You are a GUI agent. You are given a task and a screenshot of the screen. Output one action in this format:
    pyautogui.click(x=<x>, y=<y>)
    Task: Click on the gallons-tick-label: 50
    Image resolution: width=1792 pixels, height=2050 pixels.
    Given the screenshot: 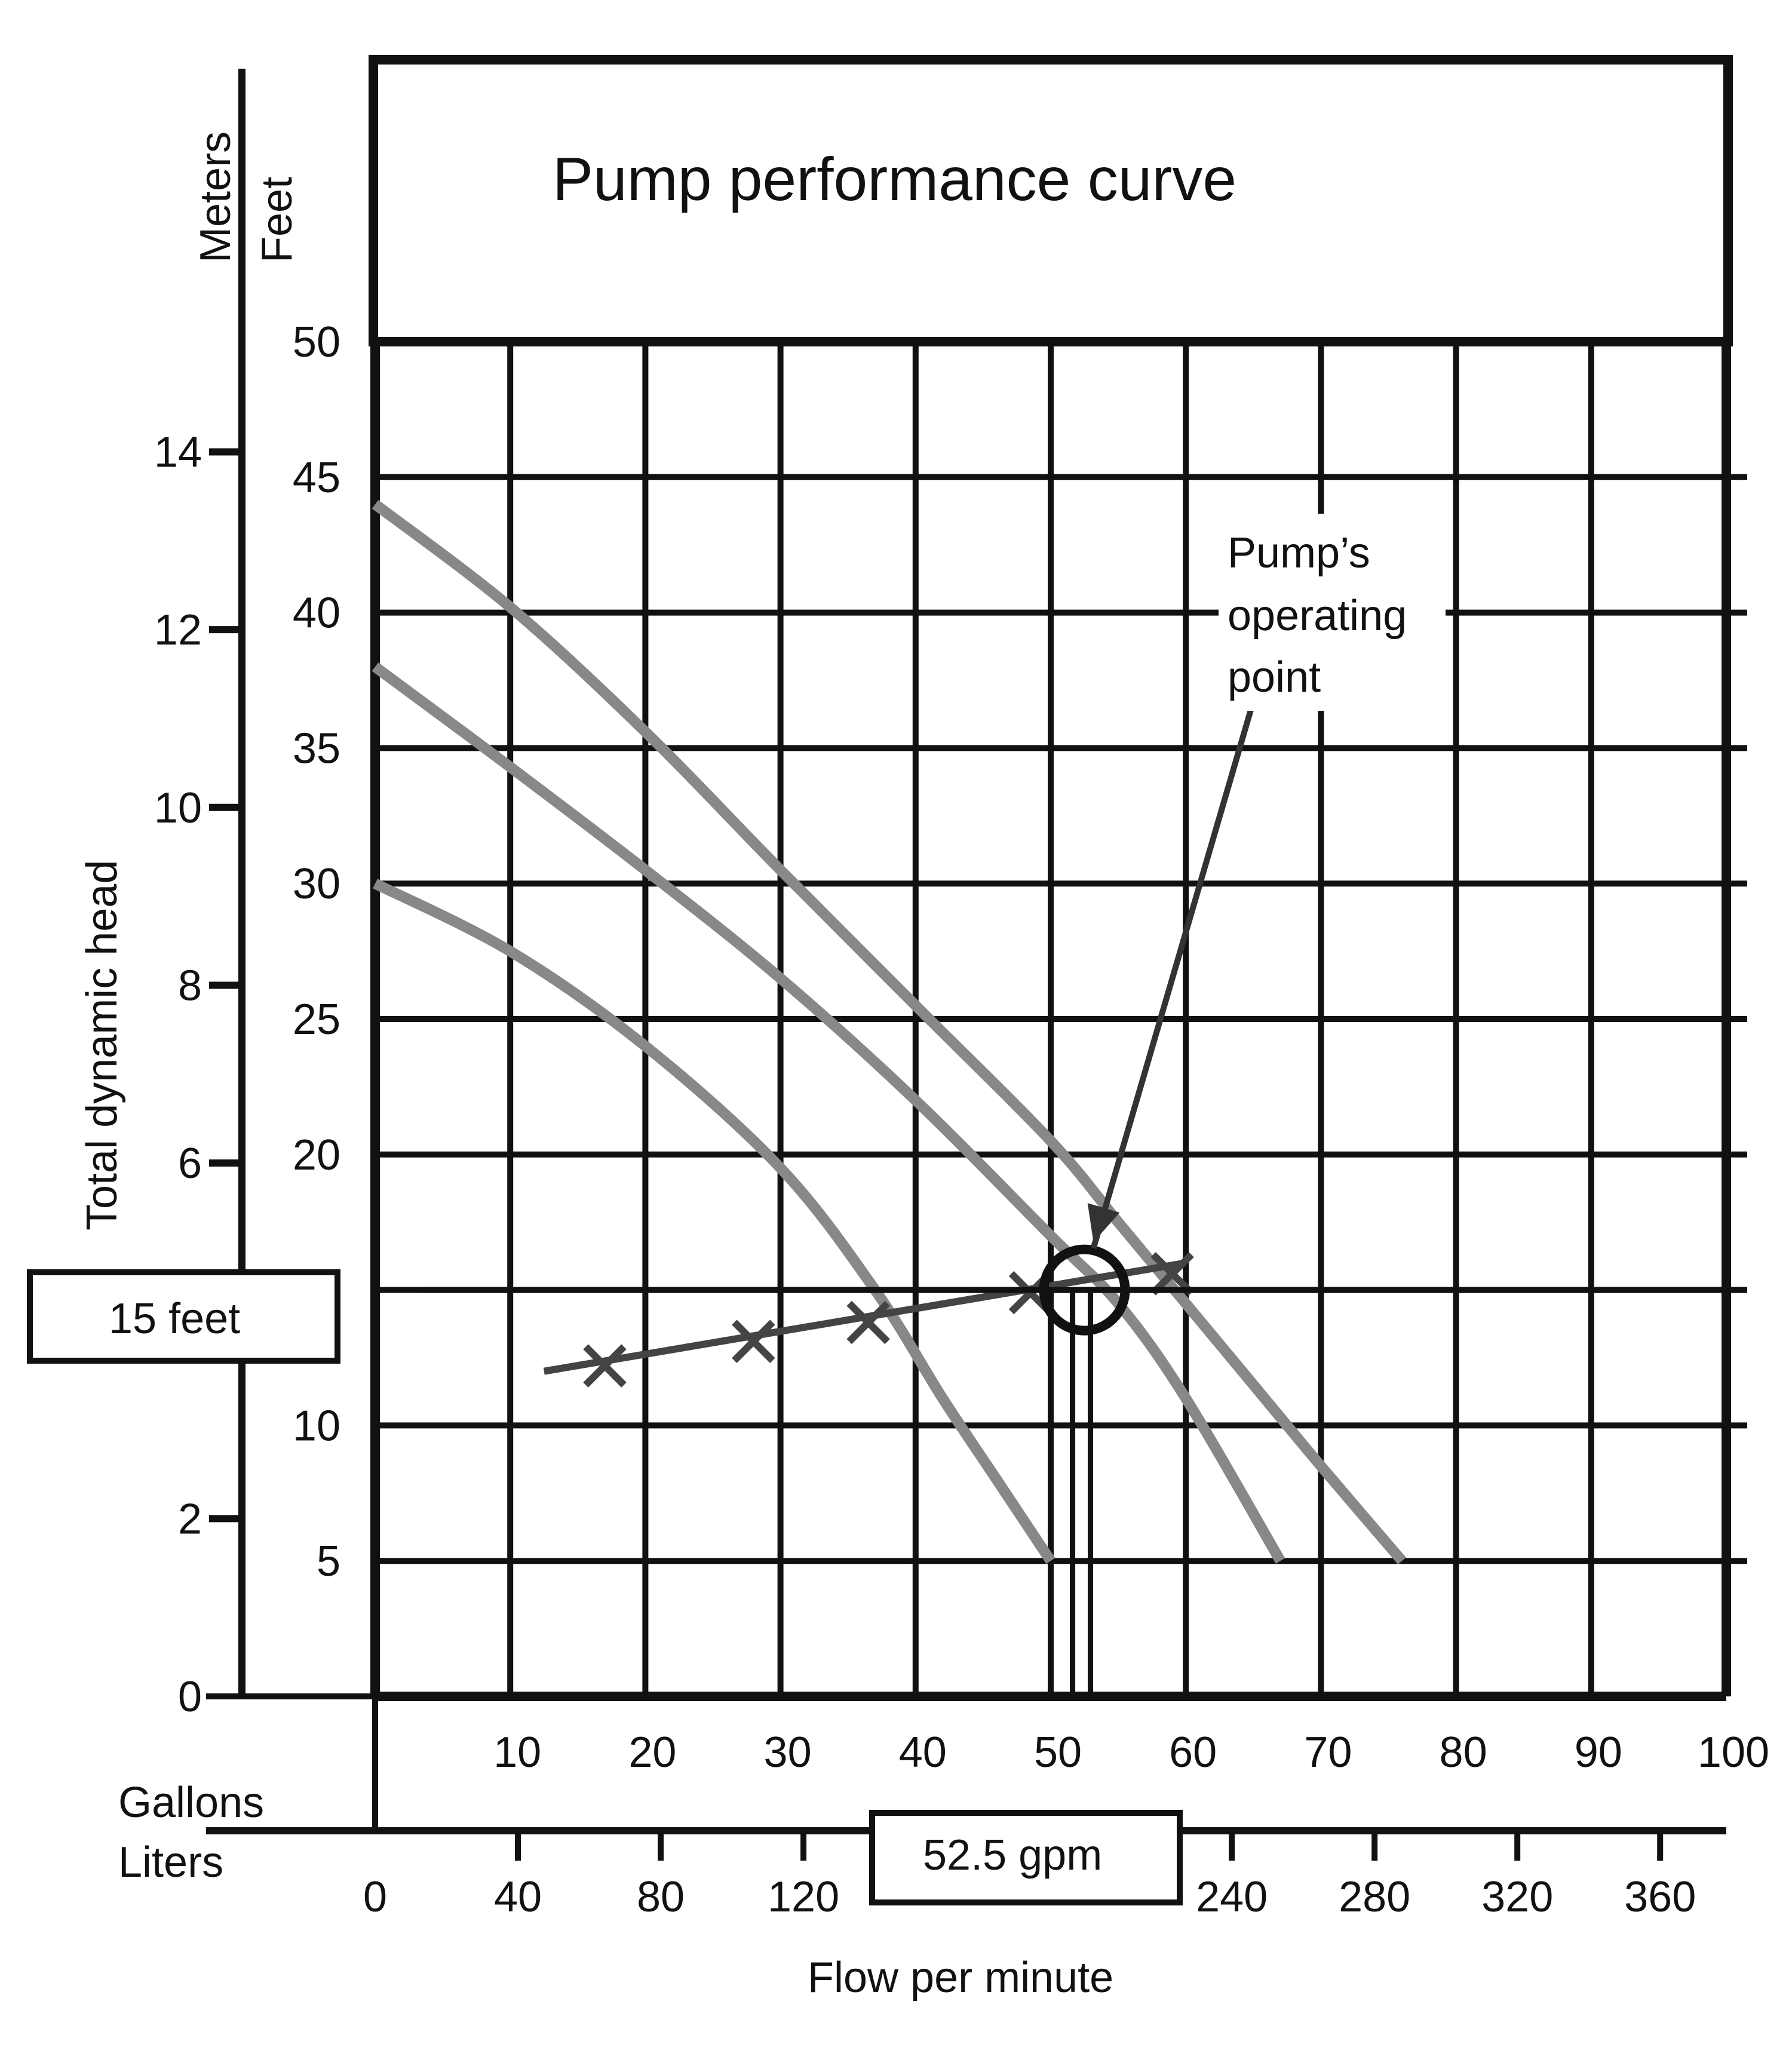 What is the action you would take?
    pyautogui.click(x=1058, y=1752)
    